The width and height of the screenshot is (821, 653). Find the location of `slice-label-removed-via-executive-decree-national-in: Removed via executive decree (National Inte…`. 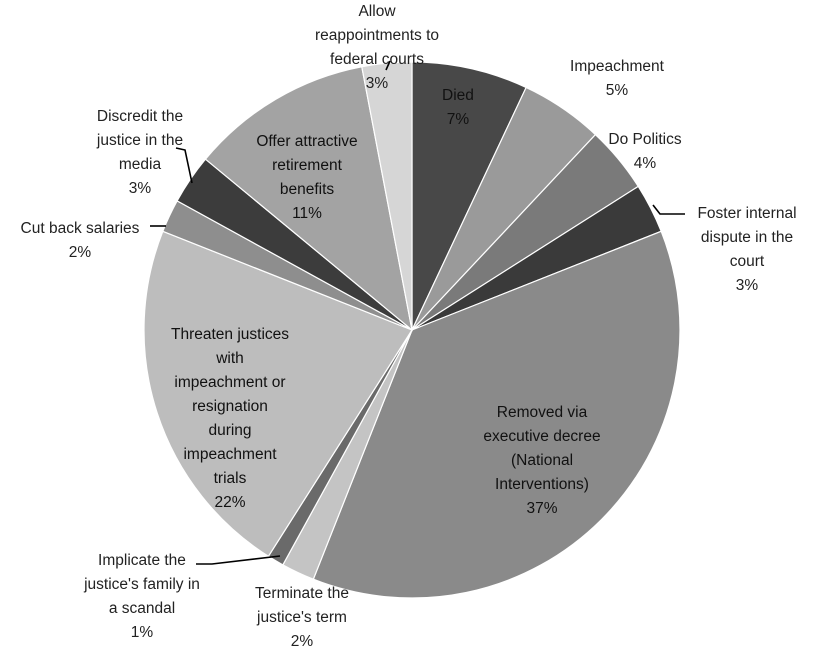

slice-label-removed-via-executive-decree-national-in: Removed via executive decree (National Inte… is located at coordinates (541, 460).